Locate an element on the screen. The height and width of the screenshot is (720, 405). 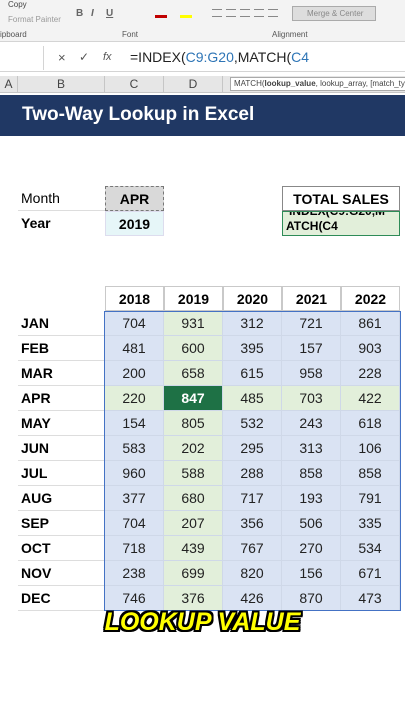
formula: =INDEX(C9:G20,MATCH(C4 is located at coordinates (219, 57).